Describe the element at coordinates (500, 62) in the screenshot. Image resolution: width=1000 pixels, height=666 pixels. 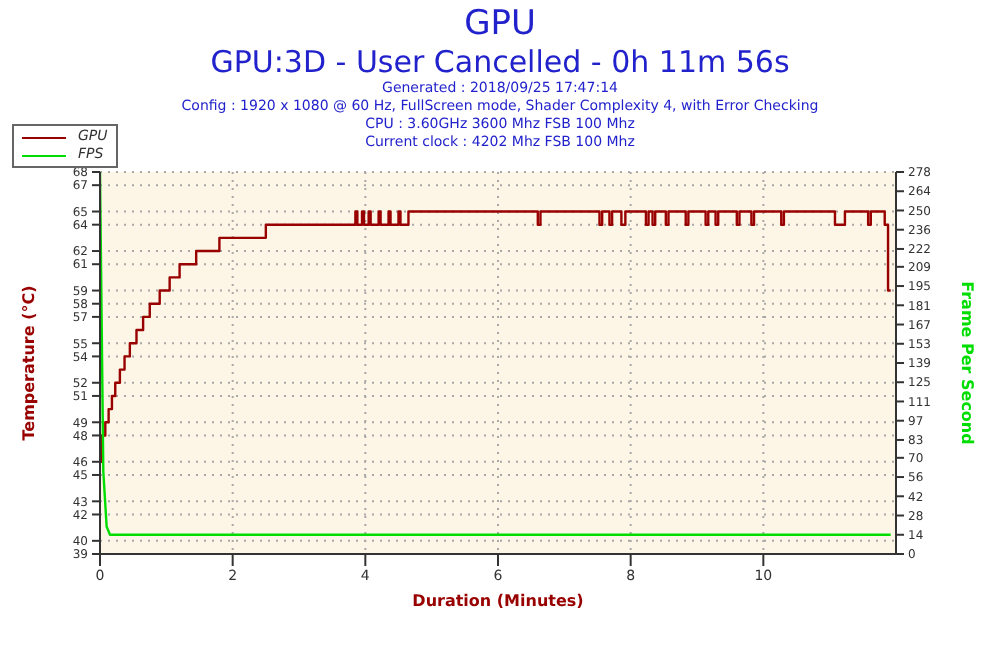
I see `chart-subtitle: GPU:3D - User Cancelled - 0h 11m 56s` at that location.